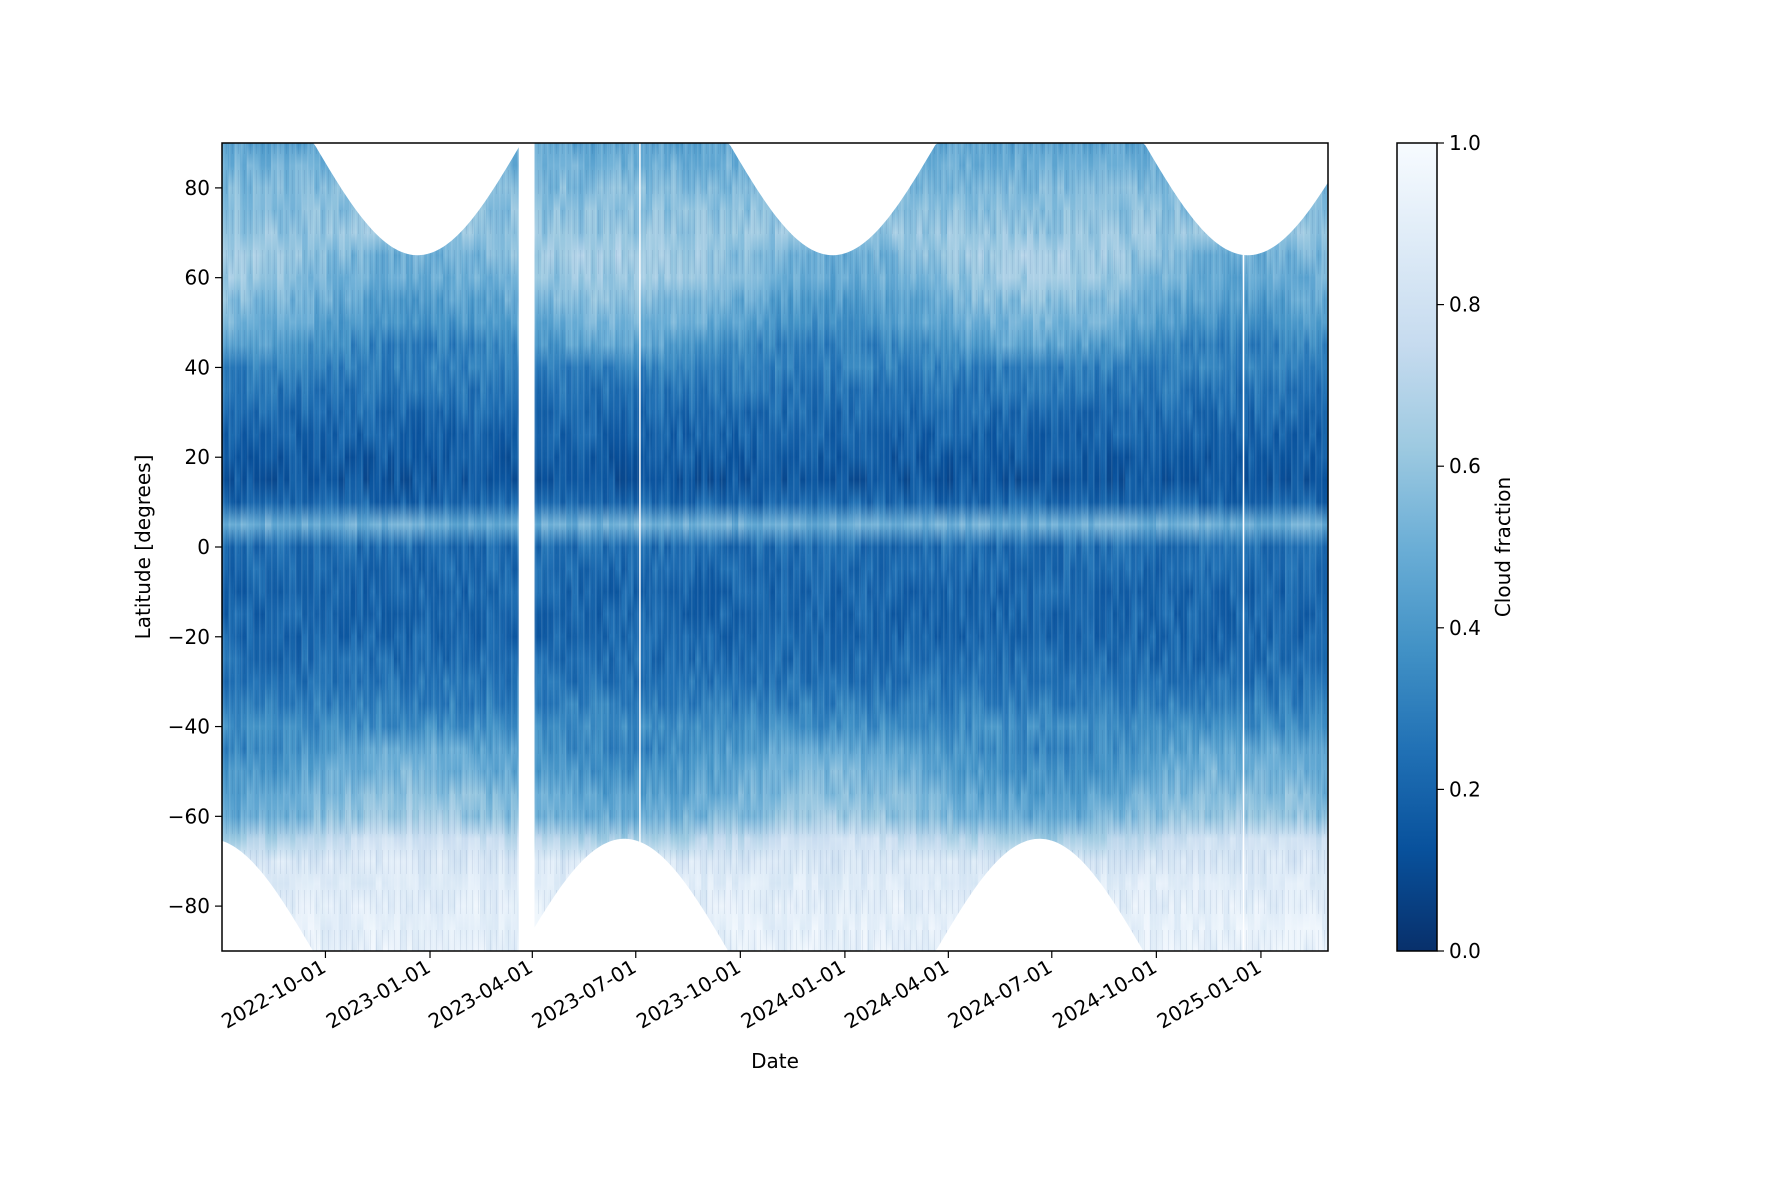 Image resolution: width=1771 pixels, height=1181 pixels. What do you see at coordinates (189, 906) in the screenshot?
I see `y-tick-label: −80` at bounding box center [189, 906].